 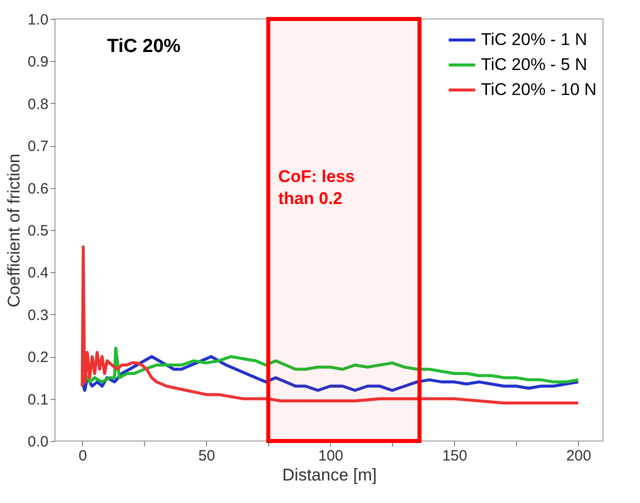 I want to click on legend-label: TiC 20% - 5 N, so click(x=534, y=64).